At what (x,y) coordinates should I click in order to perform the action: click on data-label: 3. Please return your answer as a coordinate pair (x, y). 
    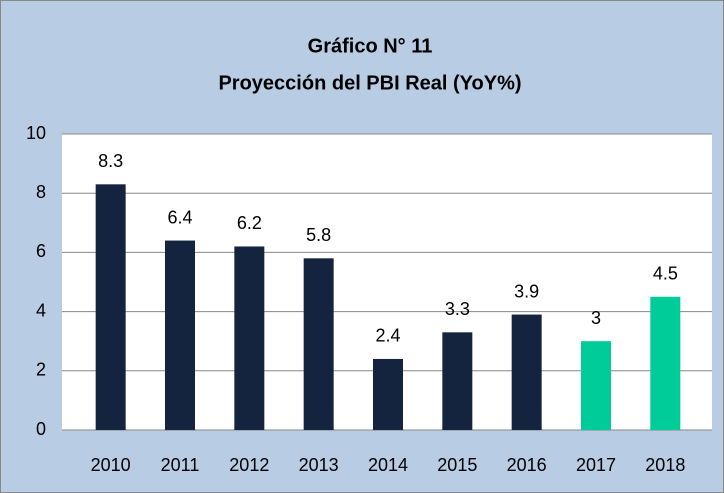
    Looking at the image, I should click on (596, 318).